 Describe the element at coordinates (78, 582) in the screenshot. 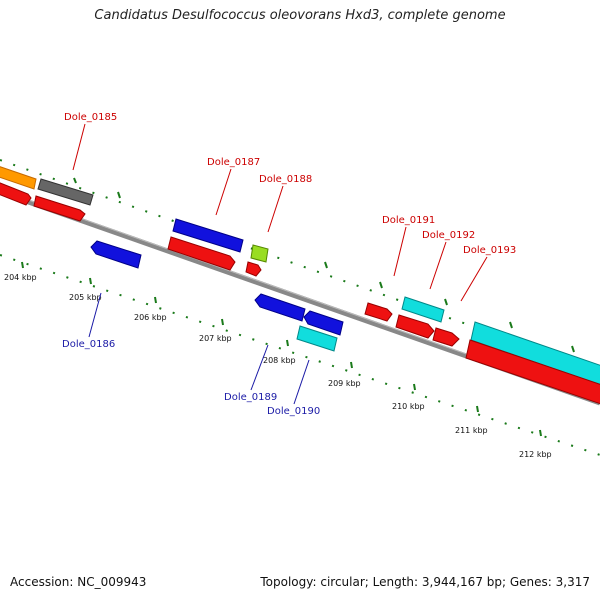

I see `accession-text: Accession: NC_009943` at that location.